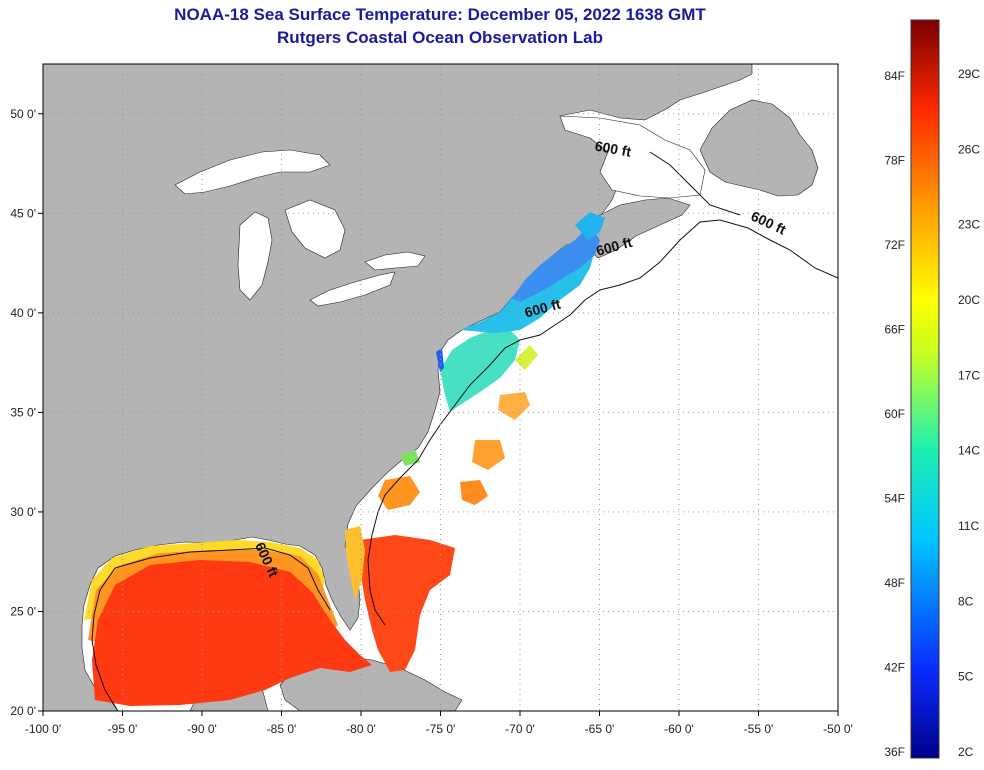 This screenshot has height=770, width=984. What do you see at coordinates (966, 752) in the screenshot?
I see `colorbar-c-label: 2C` at bounding box center [966, 752].